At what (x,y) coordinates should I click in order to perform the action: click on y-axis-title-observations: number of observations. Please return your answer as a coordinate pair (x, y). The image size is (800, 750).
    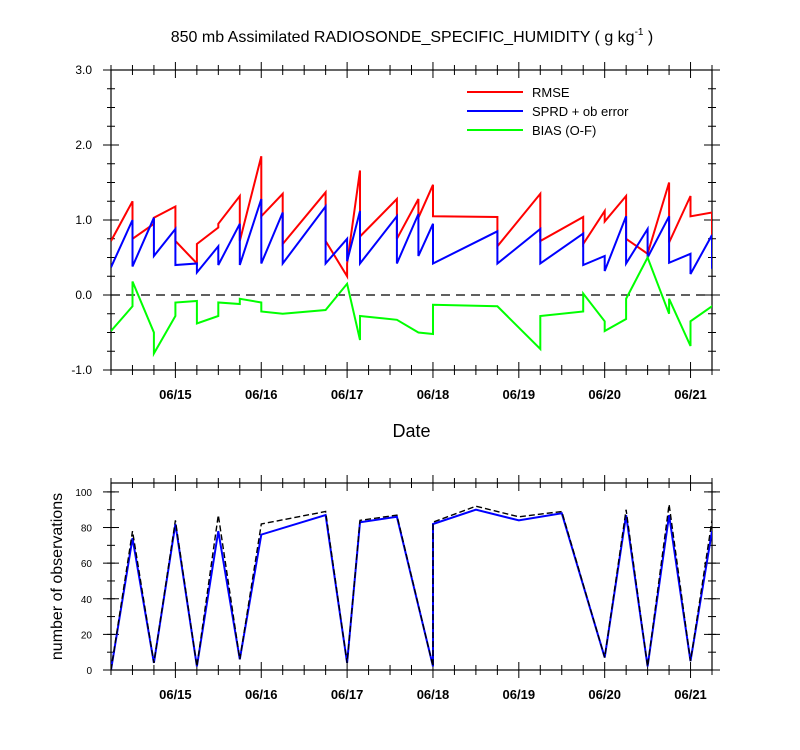
    Looking at the image, I should click on (57, 576).